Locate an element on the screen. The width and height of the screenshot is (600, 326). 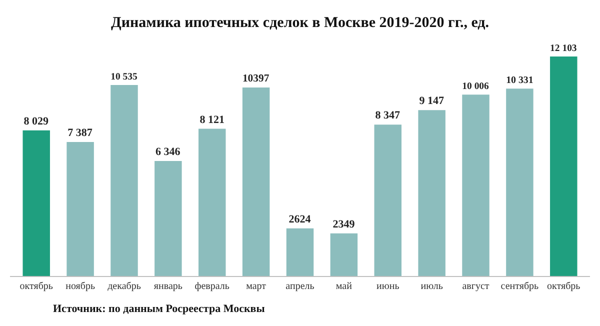
chart-title: Динамика ипотечных сделок в Москве 2019-2020 гг., ед. is located at coordinates (300, 22).